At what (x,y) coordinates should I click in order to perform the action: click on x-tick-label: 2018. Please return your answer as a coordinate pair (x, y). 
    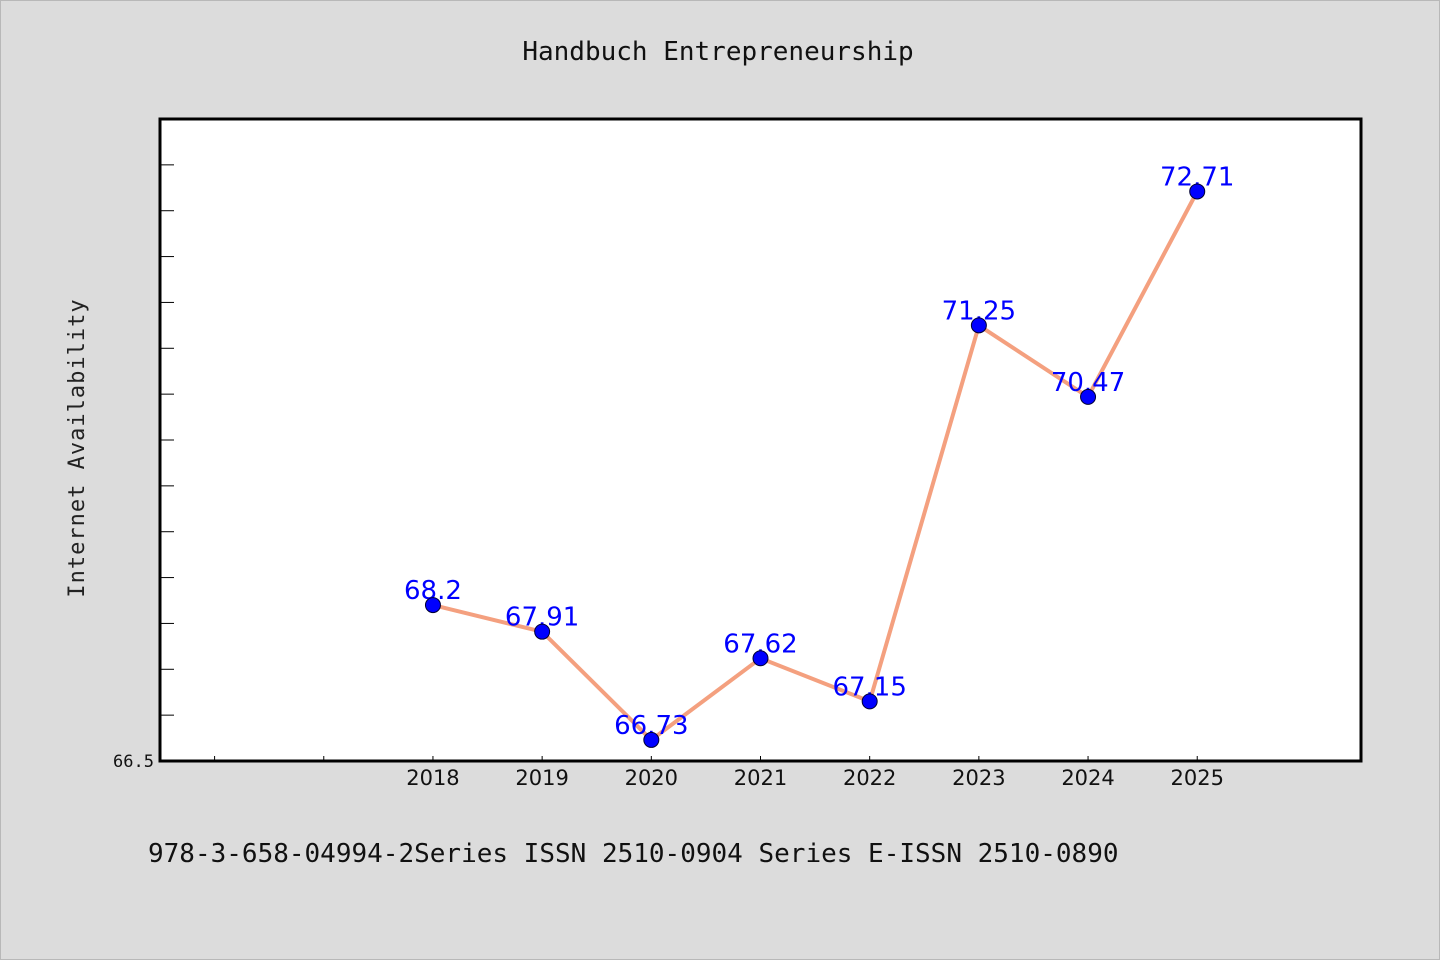
    Looking at the image, I should click on (432, 778).